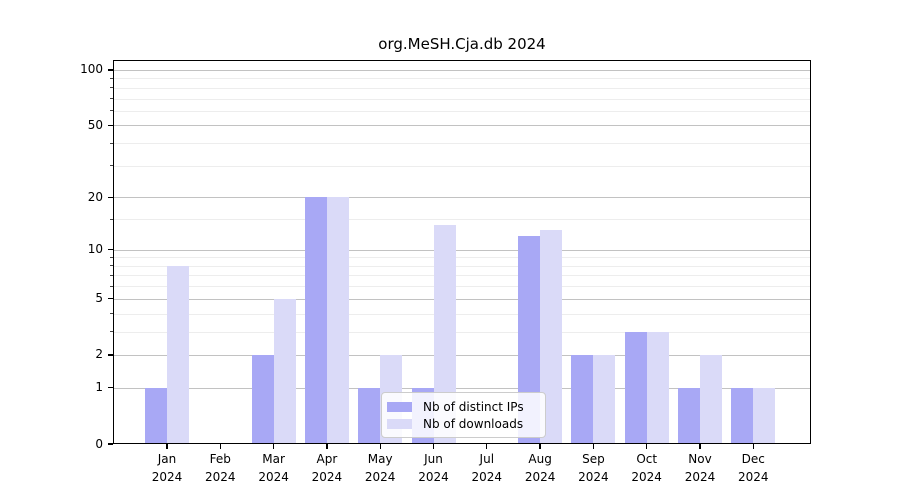 The width and height of the screenshot is (900, 500). Describe the element at coordinates (156, 415) in the screenshot. I see `bar-distinct-ips-jan` at that location.